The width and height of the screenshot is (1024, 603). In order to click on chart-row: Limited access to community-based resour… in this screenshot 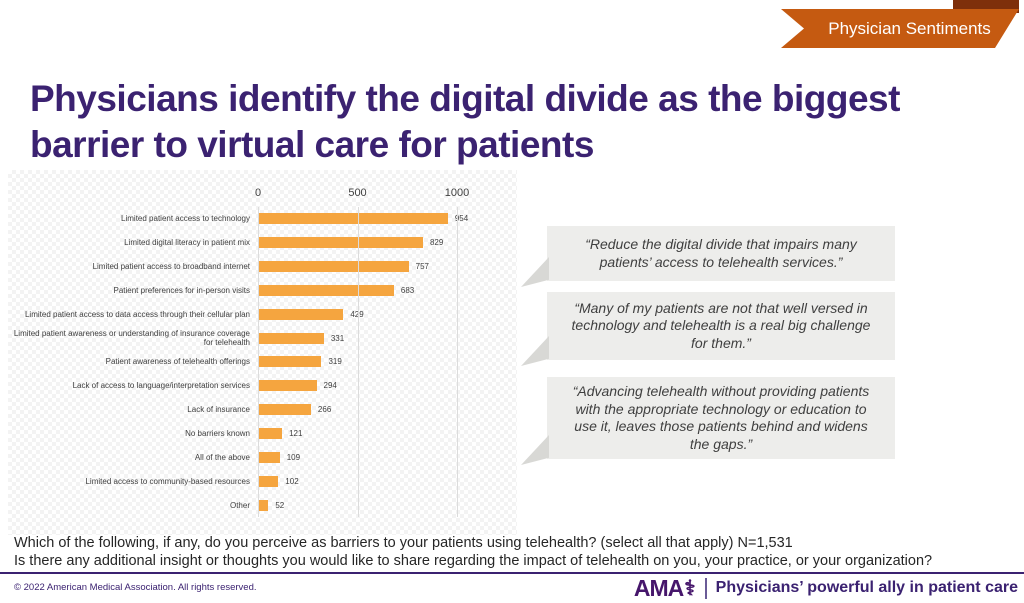, I will do `click(262, 481)`.